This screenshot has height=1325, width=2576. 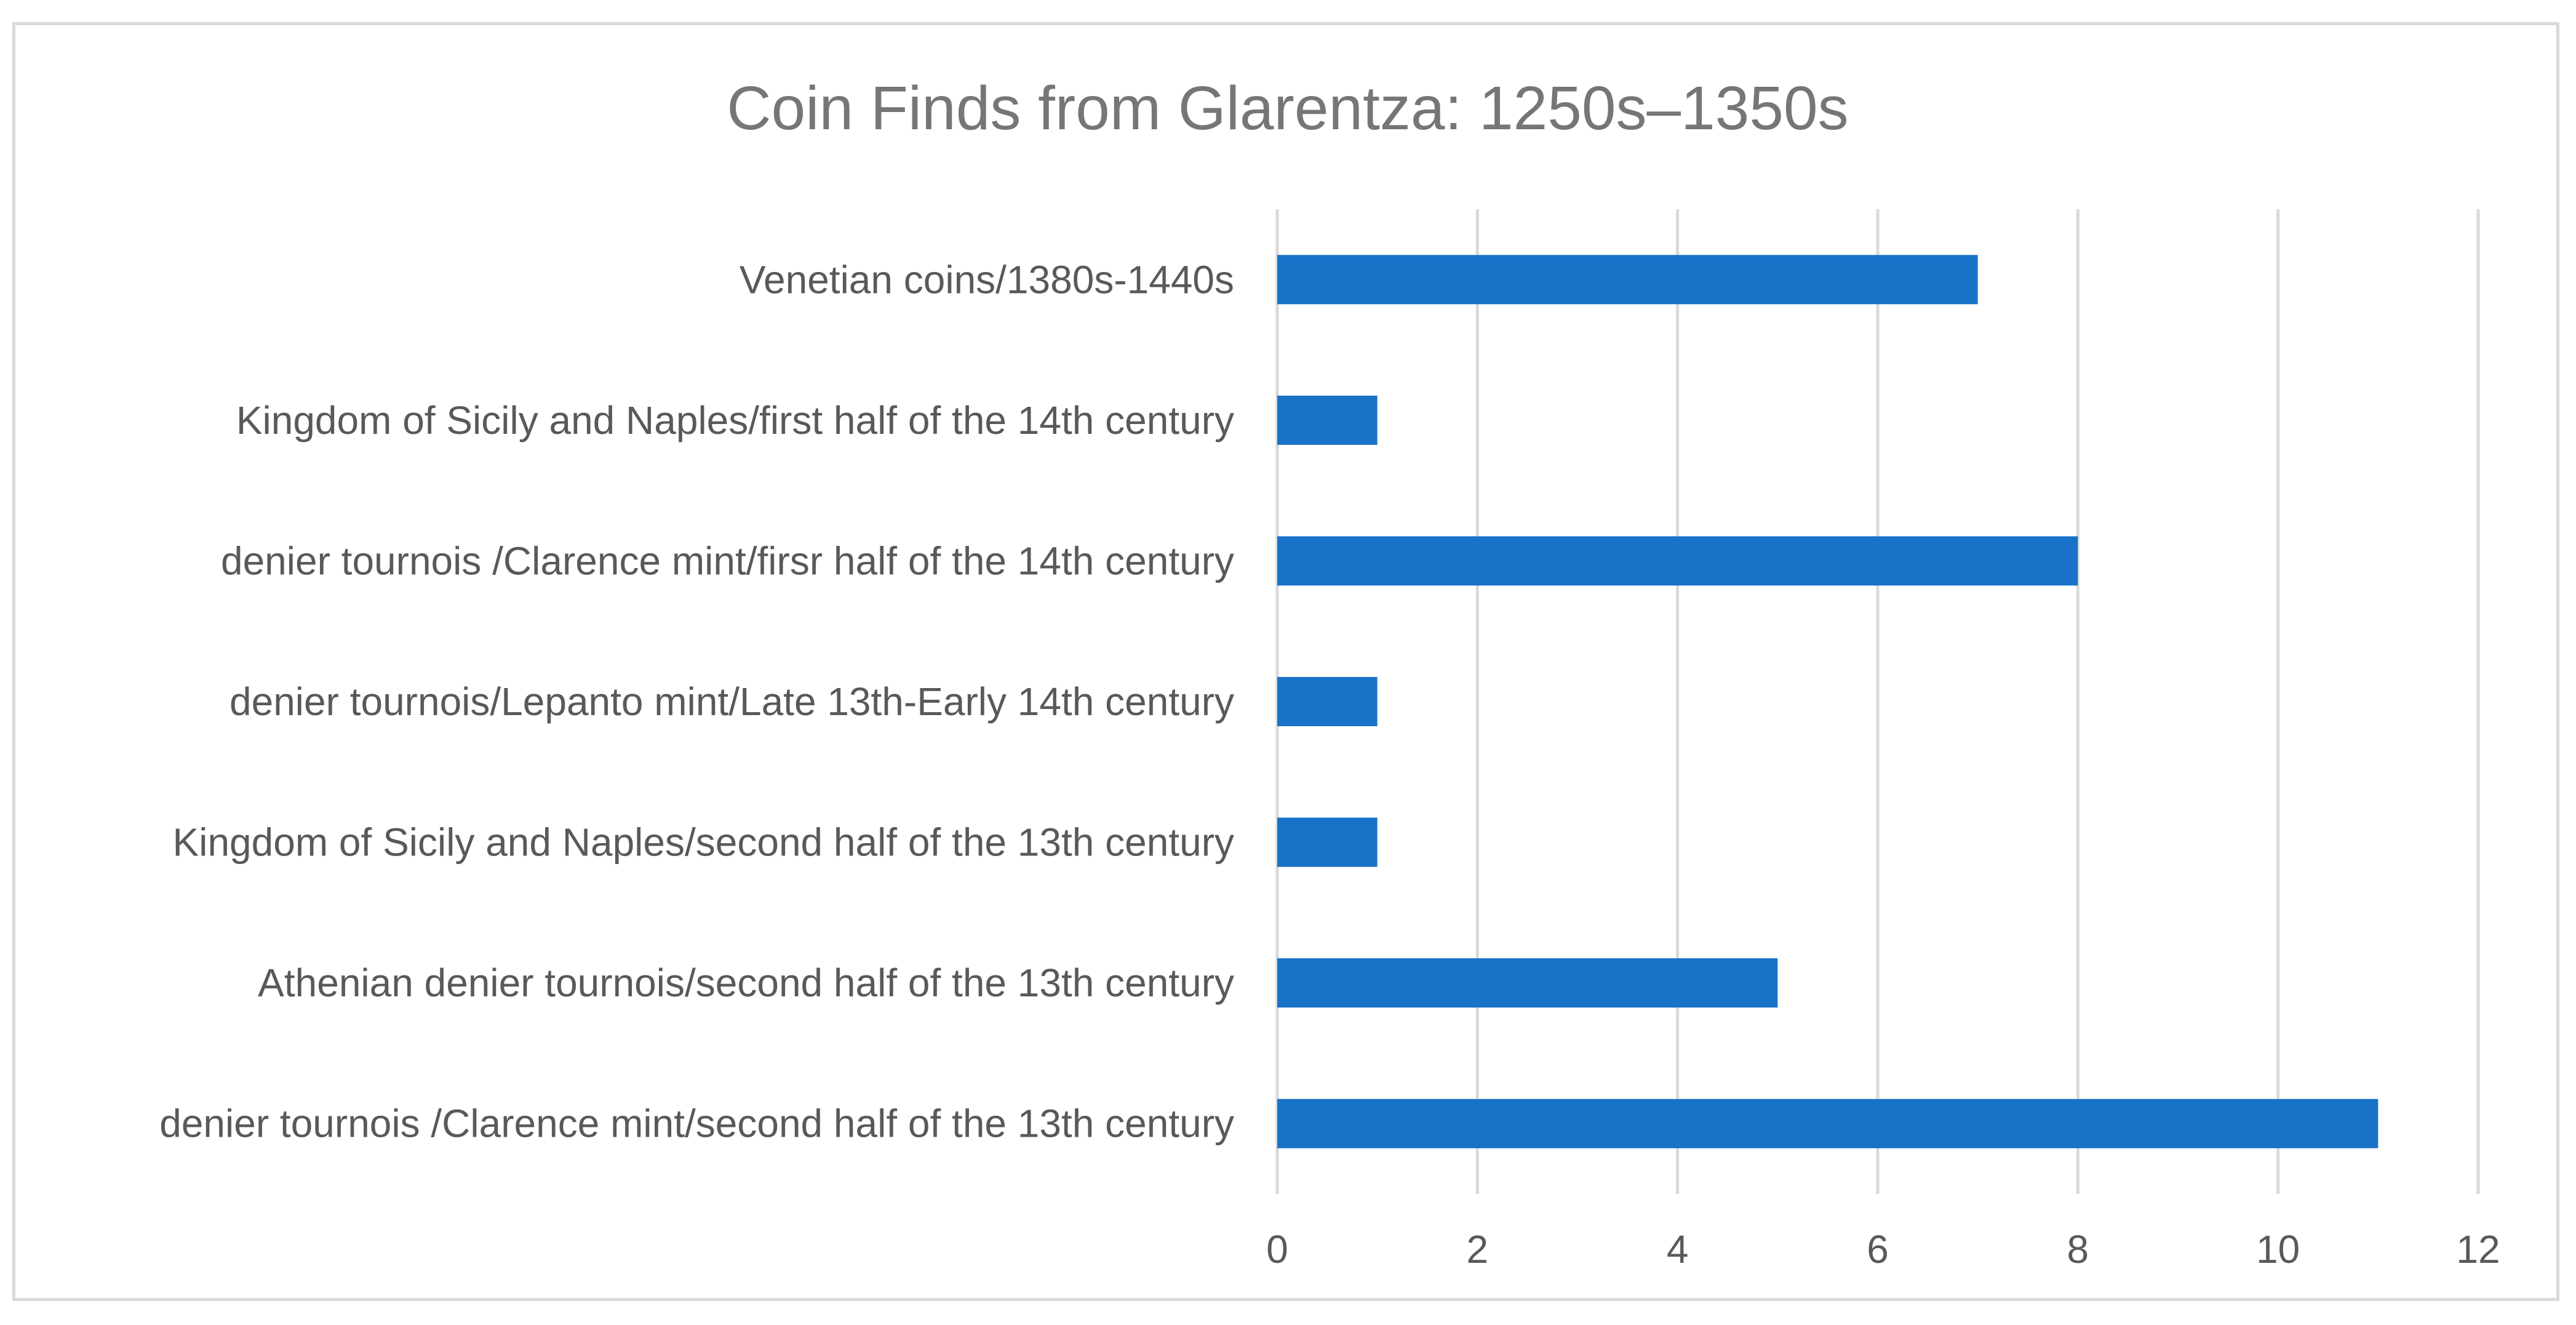 I want to click on category-label: Venetian coins/1380s-1440s, so click(x=987, y=279).